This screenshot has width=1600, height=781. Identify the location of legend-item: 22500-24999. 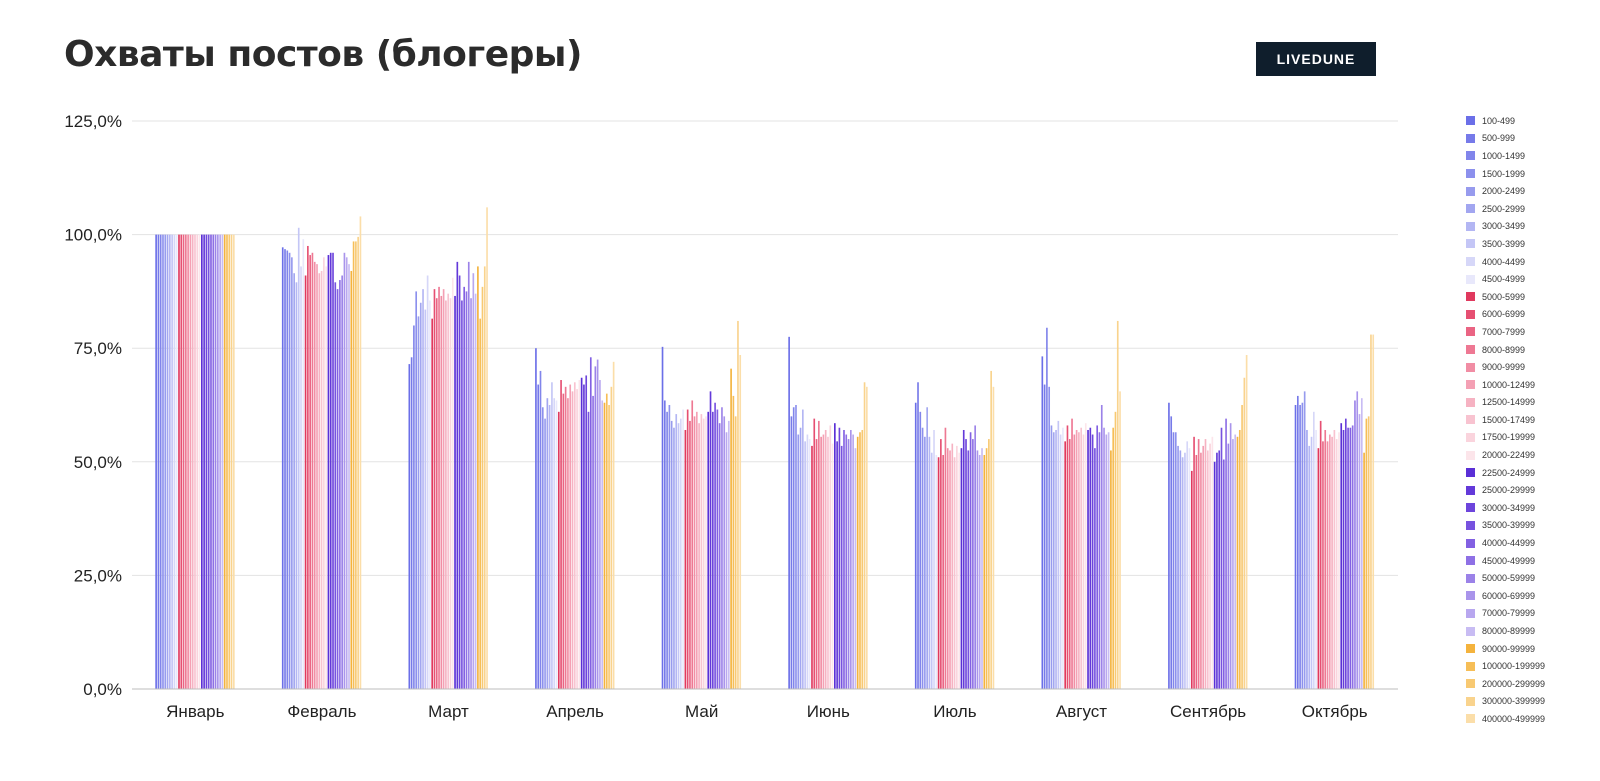
(1531, 473).